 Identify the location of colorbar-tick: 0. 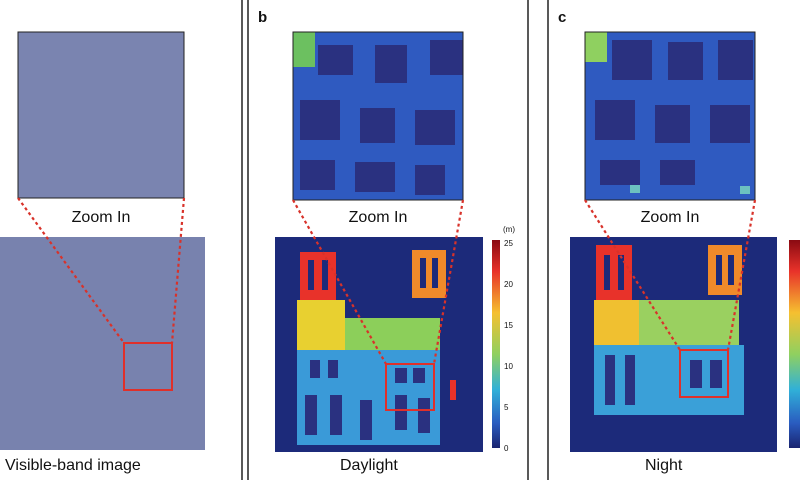
(506, 448).